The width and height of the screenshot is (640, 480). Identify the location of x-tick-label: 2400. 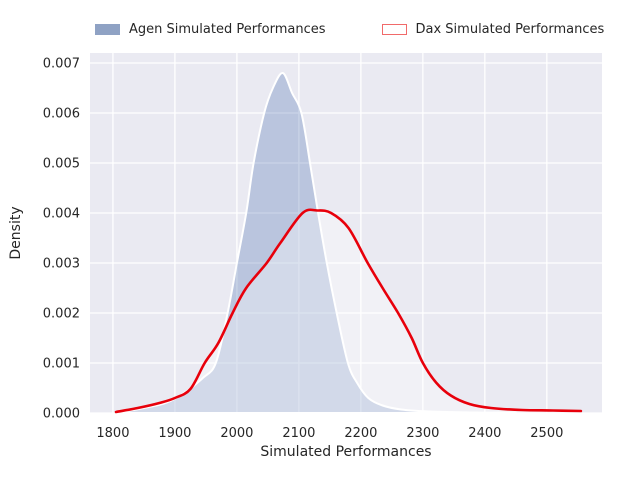
(484, 433).